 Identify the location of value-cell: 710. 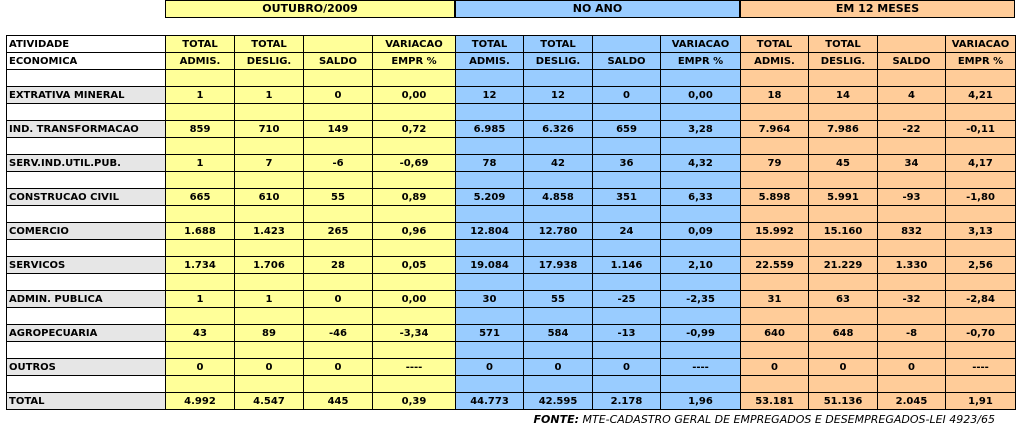
(269, 129).